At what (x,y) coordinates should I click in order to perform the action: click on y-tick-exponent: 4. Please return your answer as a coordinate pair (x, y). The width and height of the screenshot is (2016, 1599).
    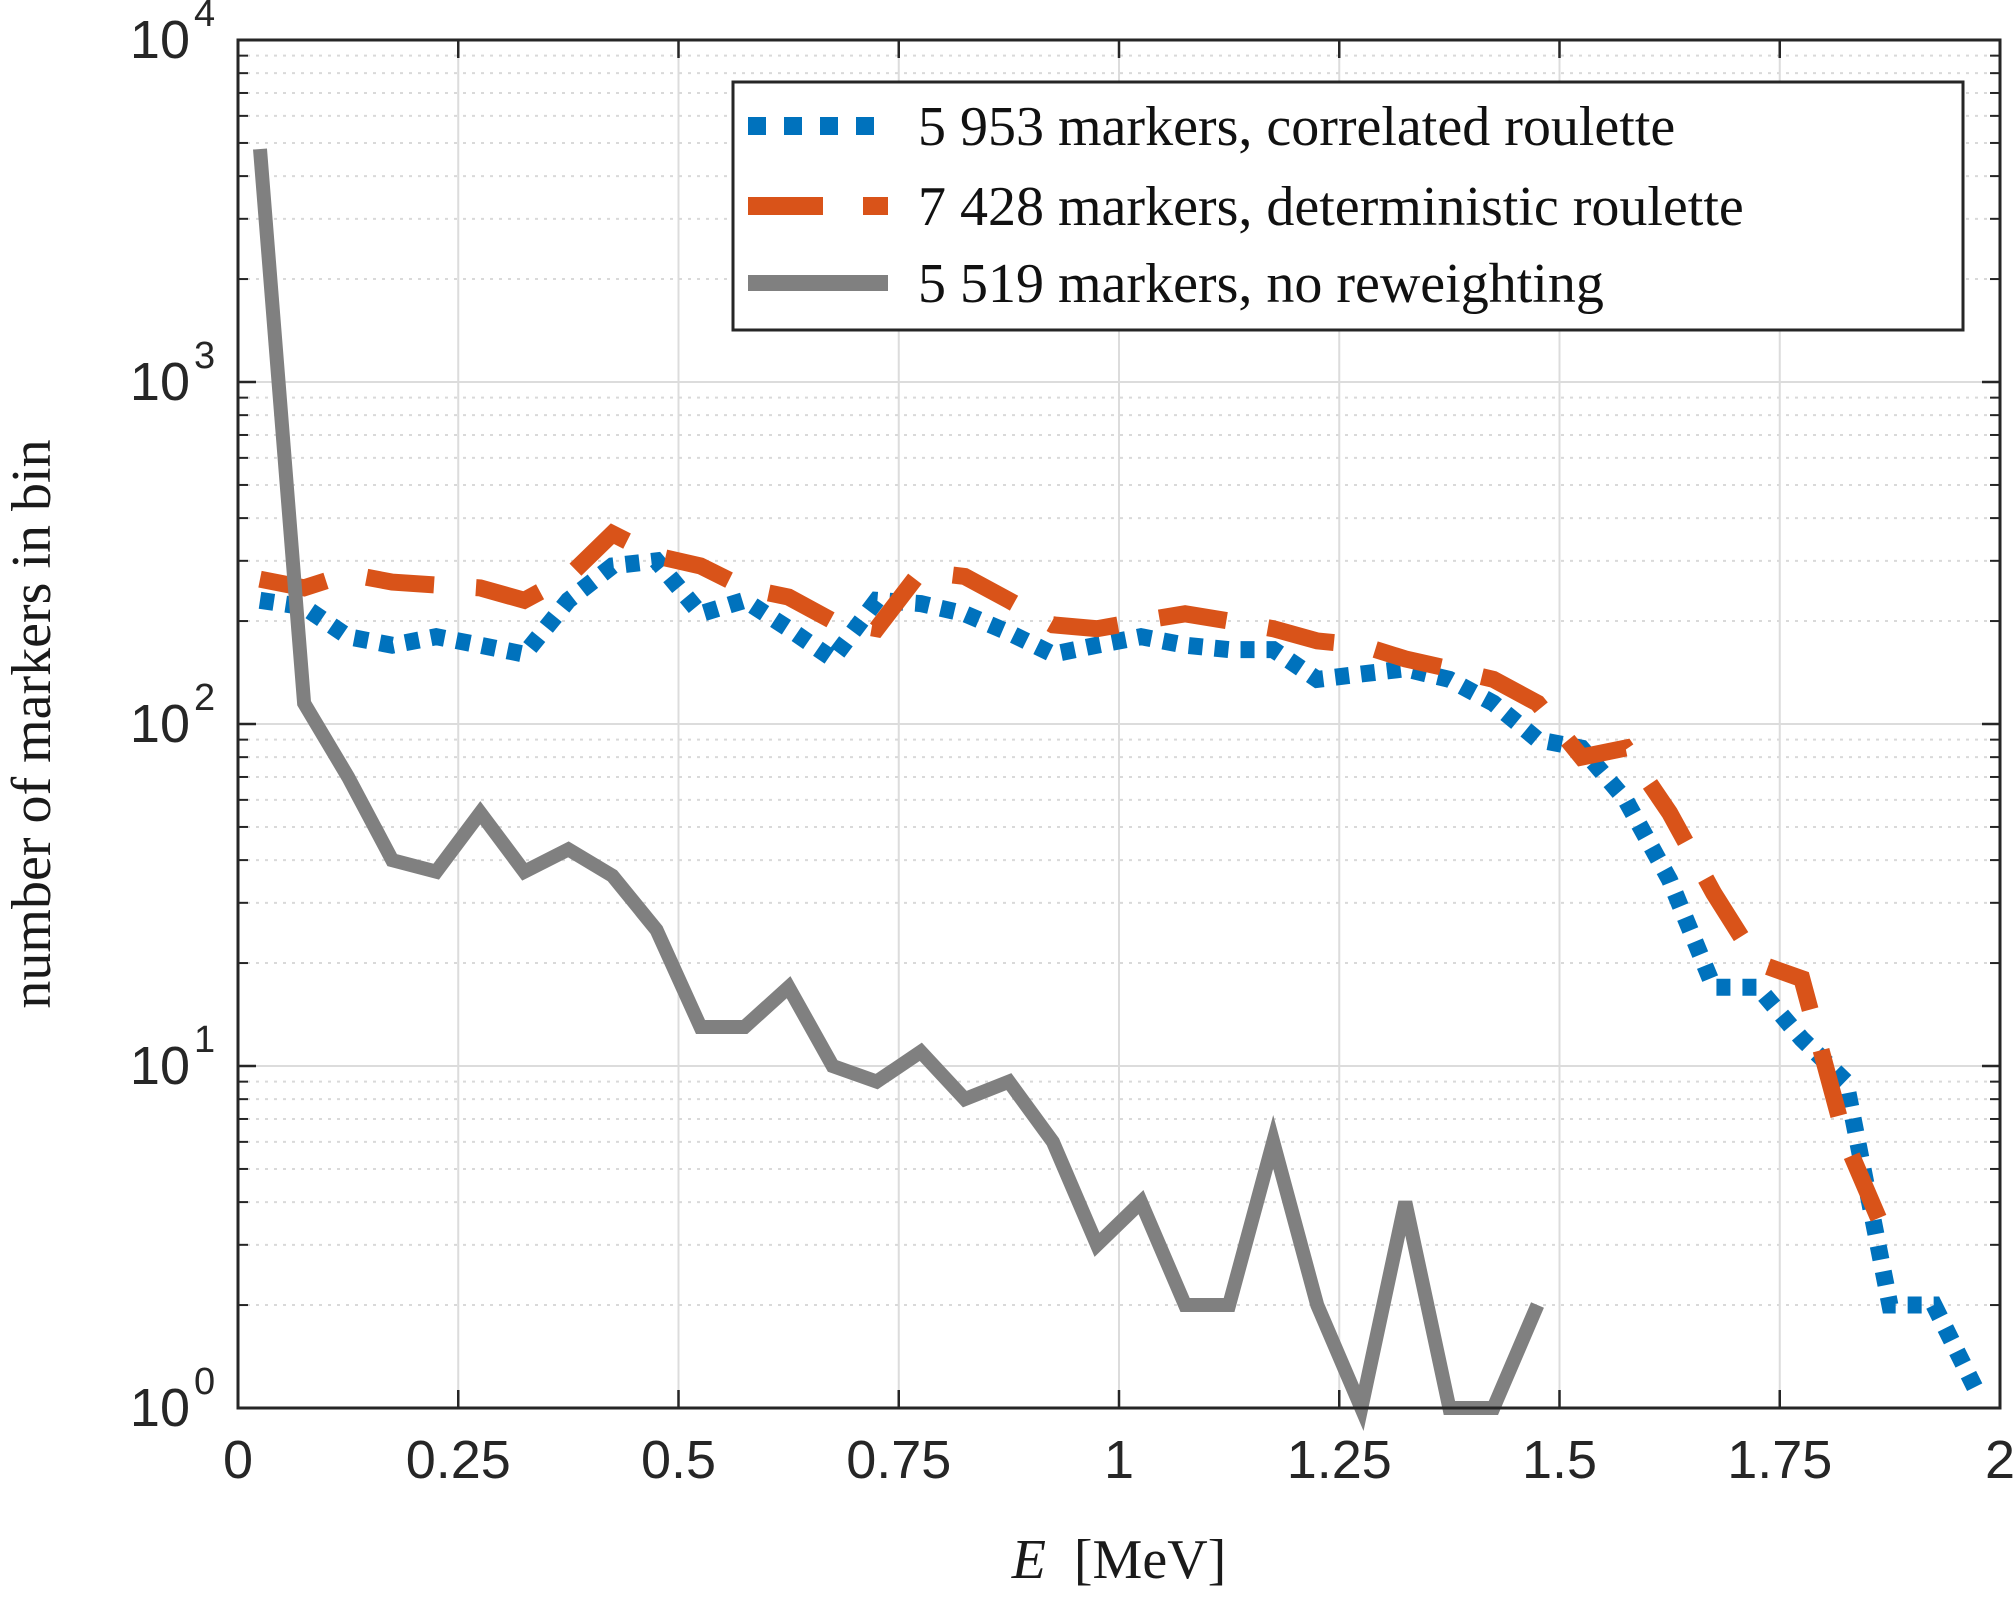
    Looking at the image, I should click on (204, 17).